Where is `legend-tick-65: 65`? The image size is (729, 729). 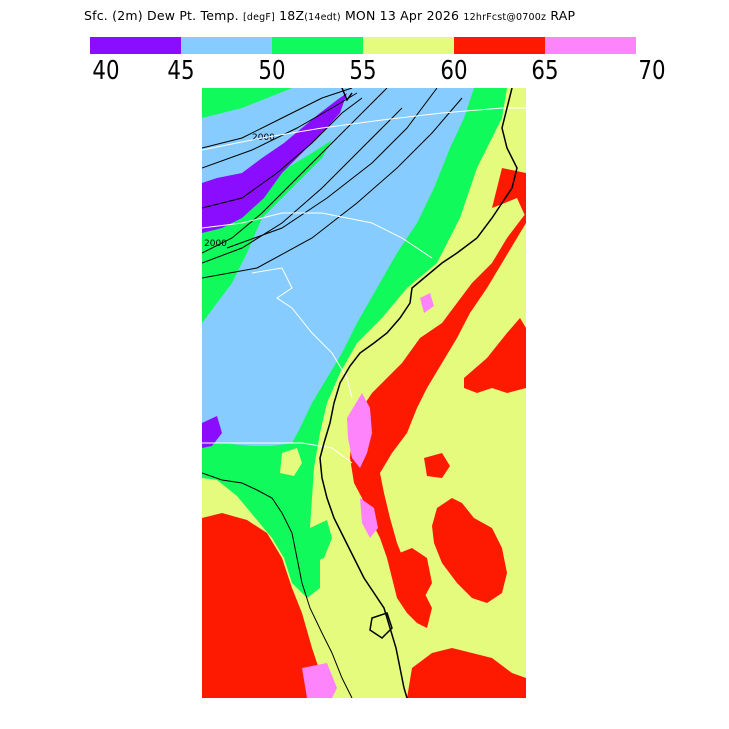
legend-tick-65: 65 is located at coordinates (545, 71).